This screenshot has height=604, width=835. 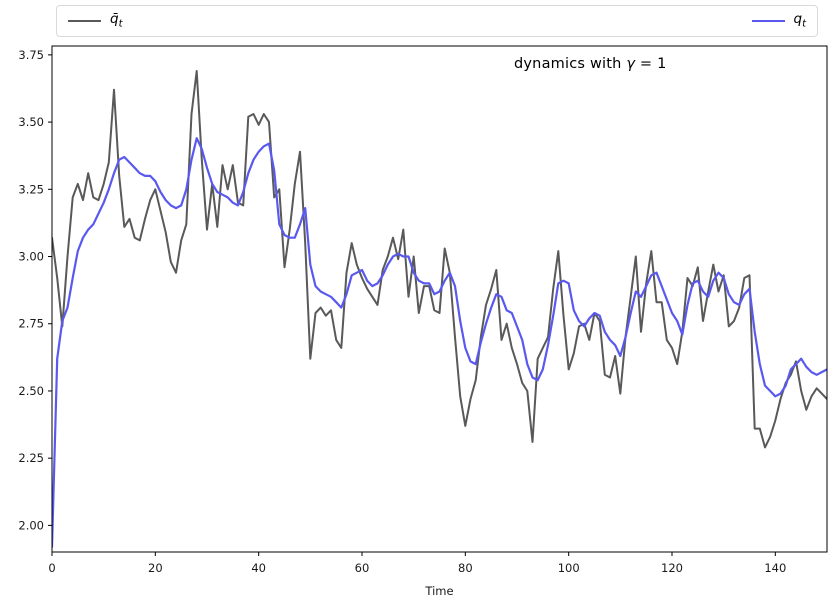 What do you see at coordinates (31, 525) in the screenshot?
I see `y-tick-label: 2.00` at bounding box center [31, 525].